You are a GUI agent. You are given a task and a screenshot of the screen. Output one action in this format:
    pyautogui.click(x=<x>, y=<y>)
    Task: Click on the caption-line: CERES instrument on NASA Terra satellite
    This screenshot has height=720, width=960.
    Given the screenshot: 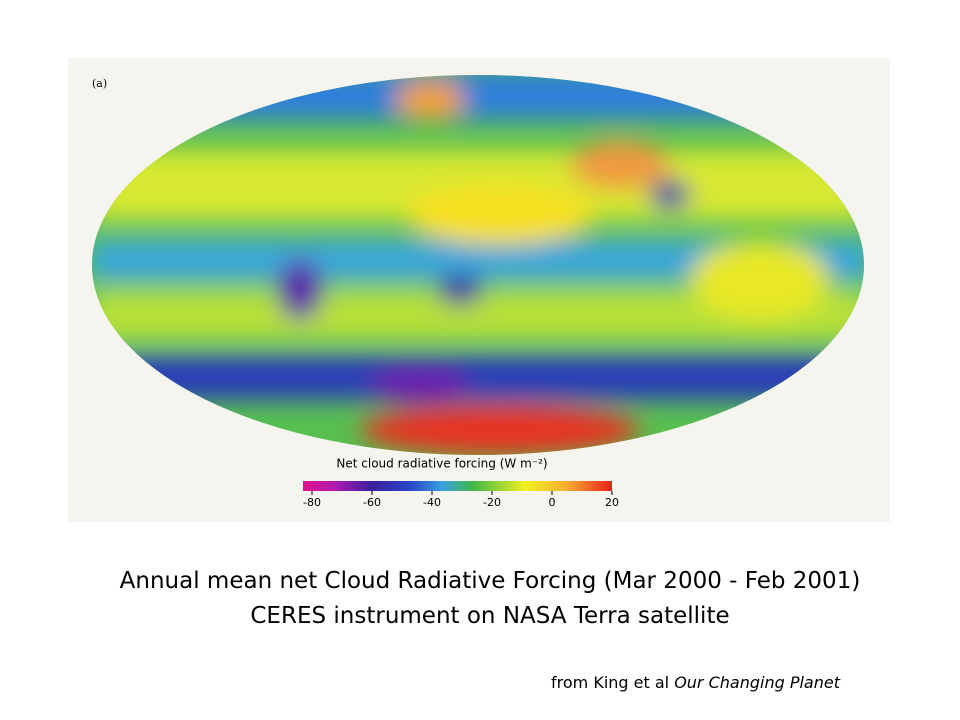 What is the action you would take?
    pyautogui.click(x=490, y=616)
    